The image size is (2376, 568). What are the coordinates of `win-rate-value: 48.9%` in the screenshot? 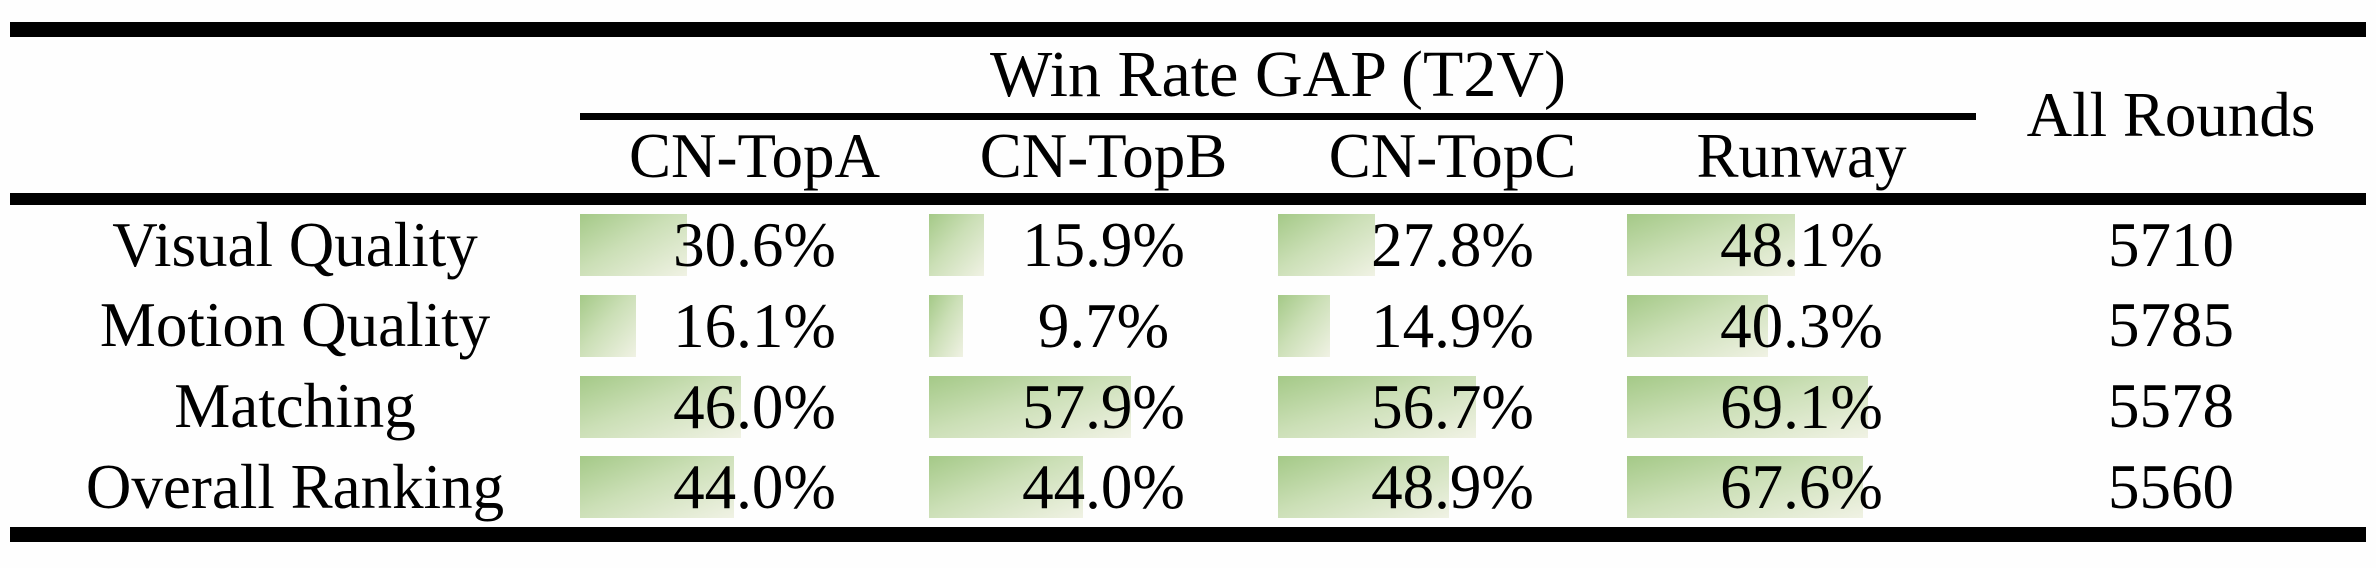 It's located at (1452, 487).